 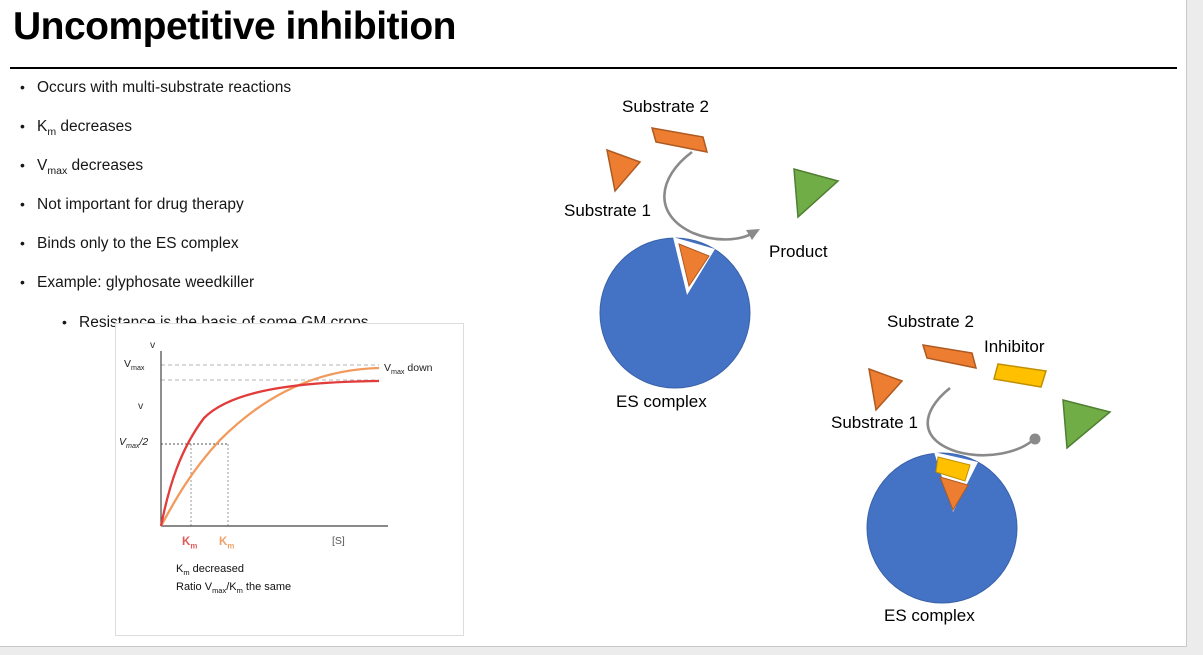 I want to click on v-axis-label-mid: v, so click(x=141, y=406).